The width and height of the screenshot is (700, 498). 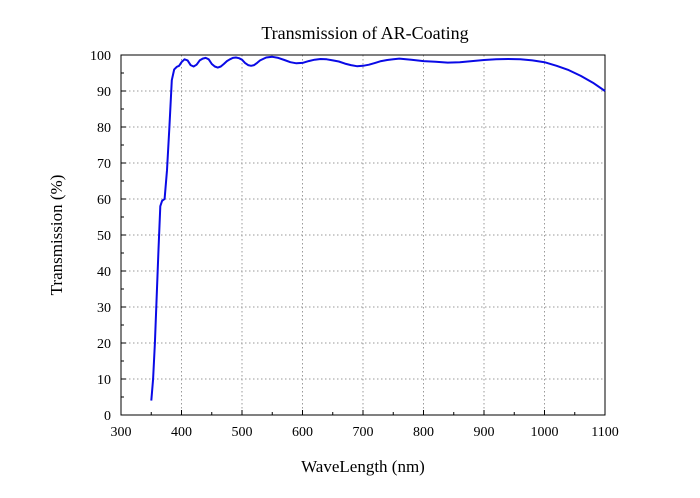 What do you see at coordinates (104, 128) in the screenshot?
I see `y-tick-label: 80` at bounding box center [104, 128].